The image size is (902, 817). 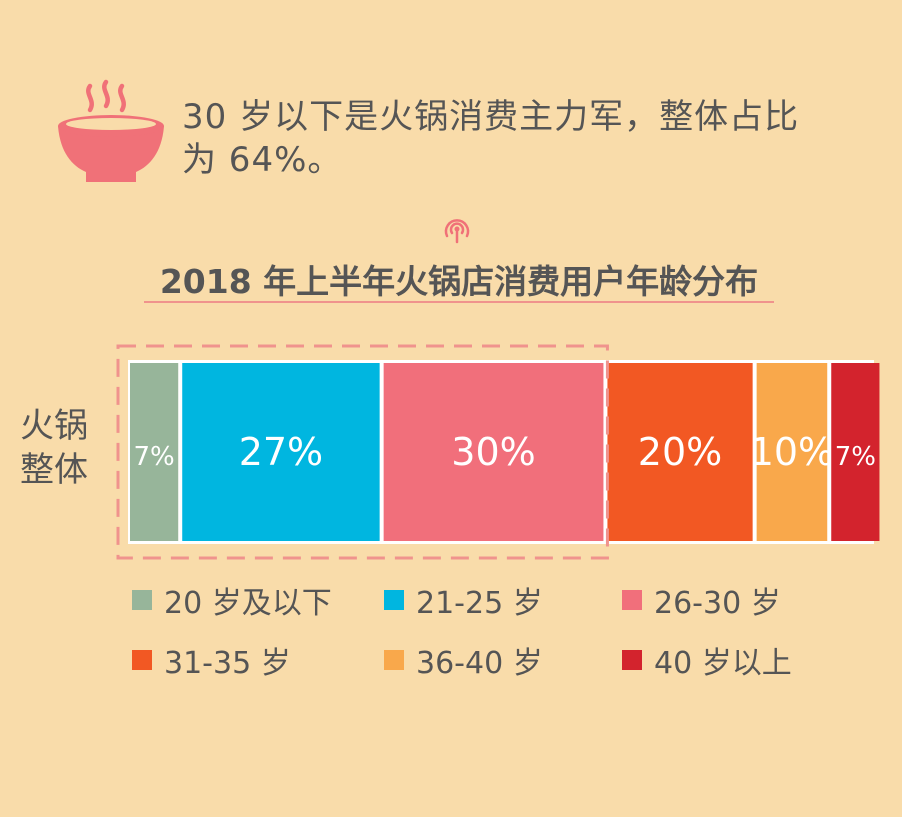 I want to click on legend-item-4: 31-35 岁, so click(x=211, y=660).